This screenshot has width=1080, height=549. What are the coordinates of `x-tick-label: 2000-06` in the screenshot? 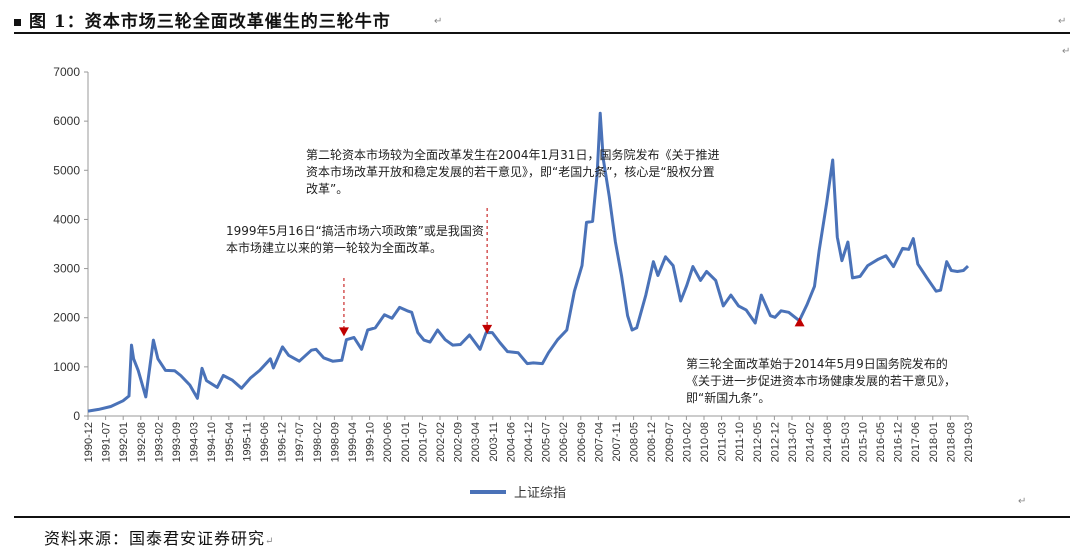 It's located at (388, 442).